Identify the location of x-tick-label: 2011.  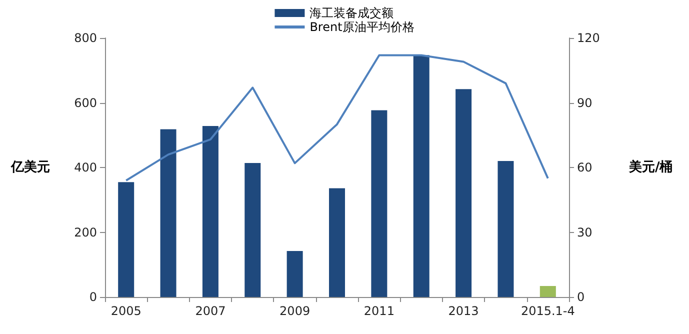
(379, 311).